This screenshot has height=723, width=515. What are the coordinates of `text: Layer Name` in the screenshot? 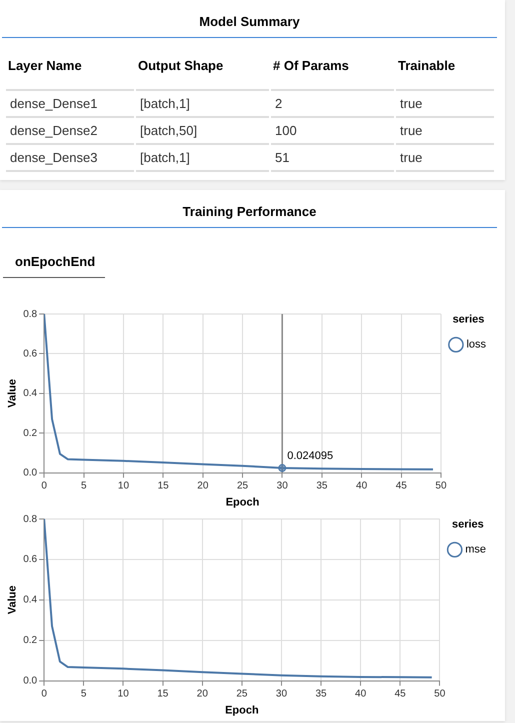 It's located at (70, 70).